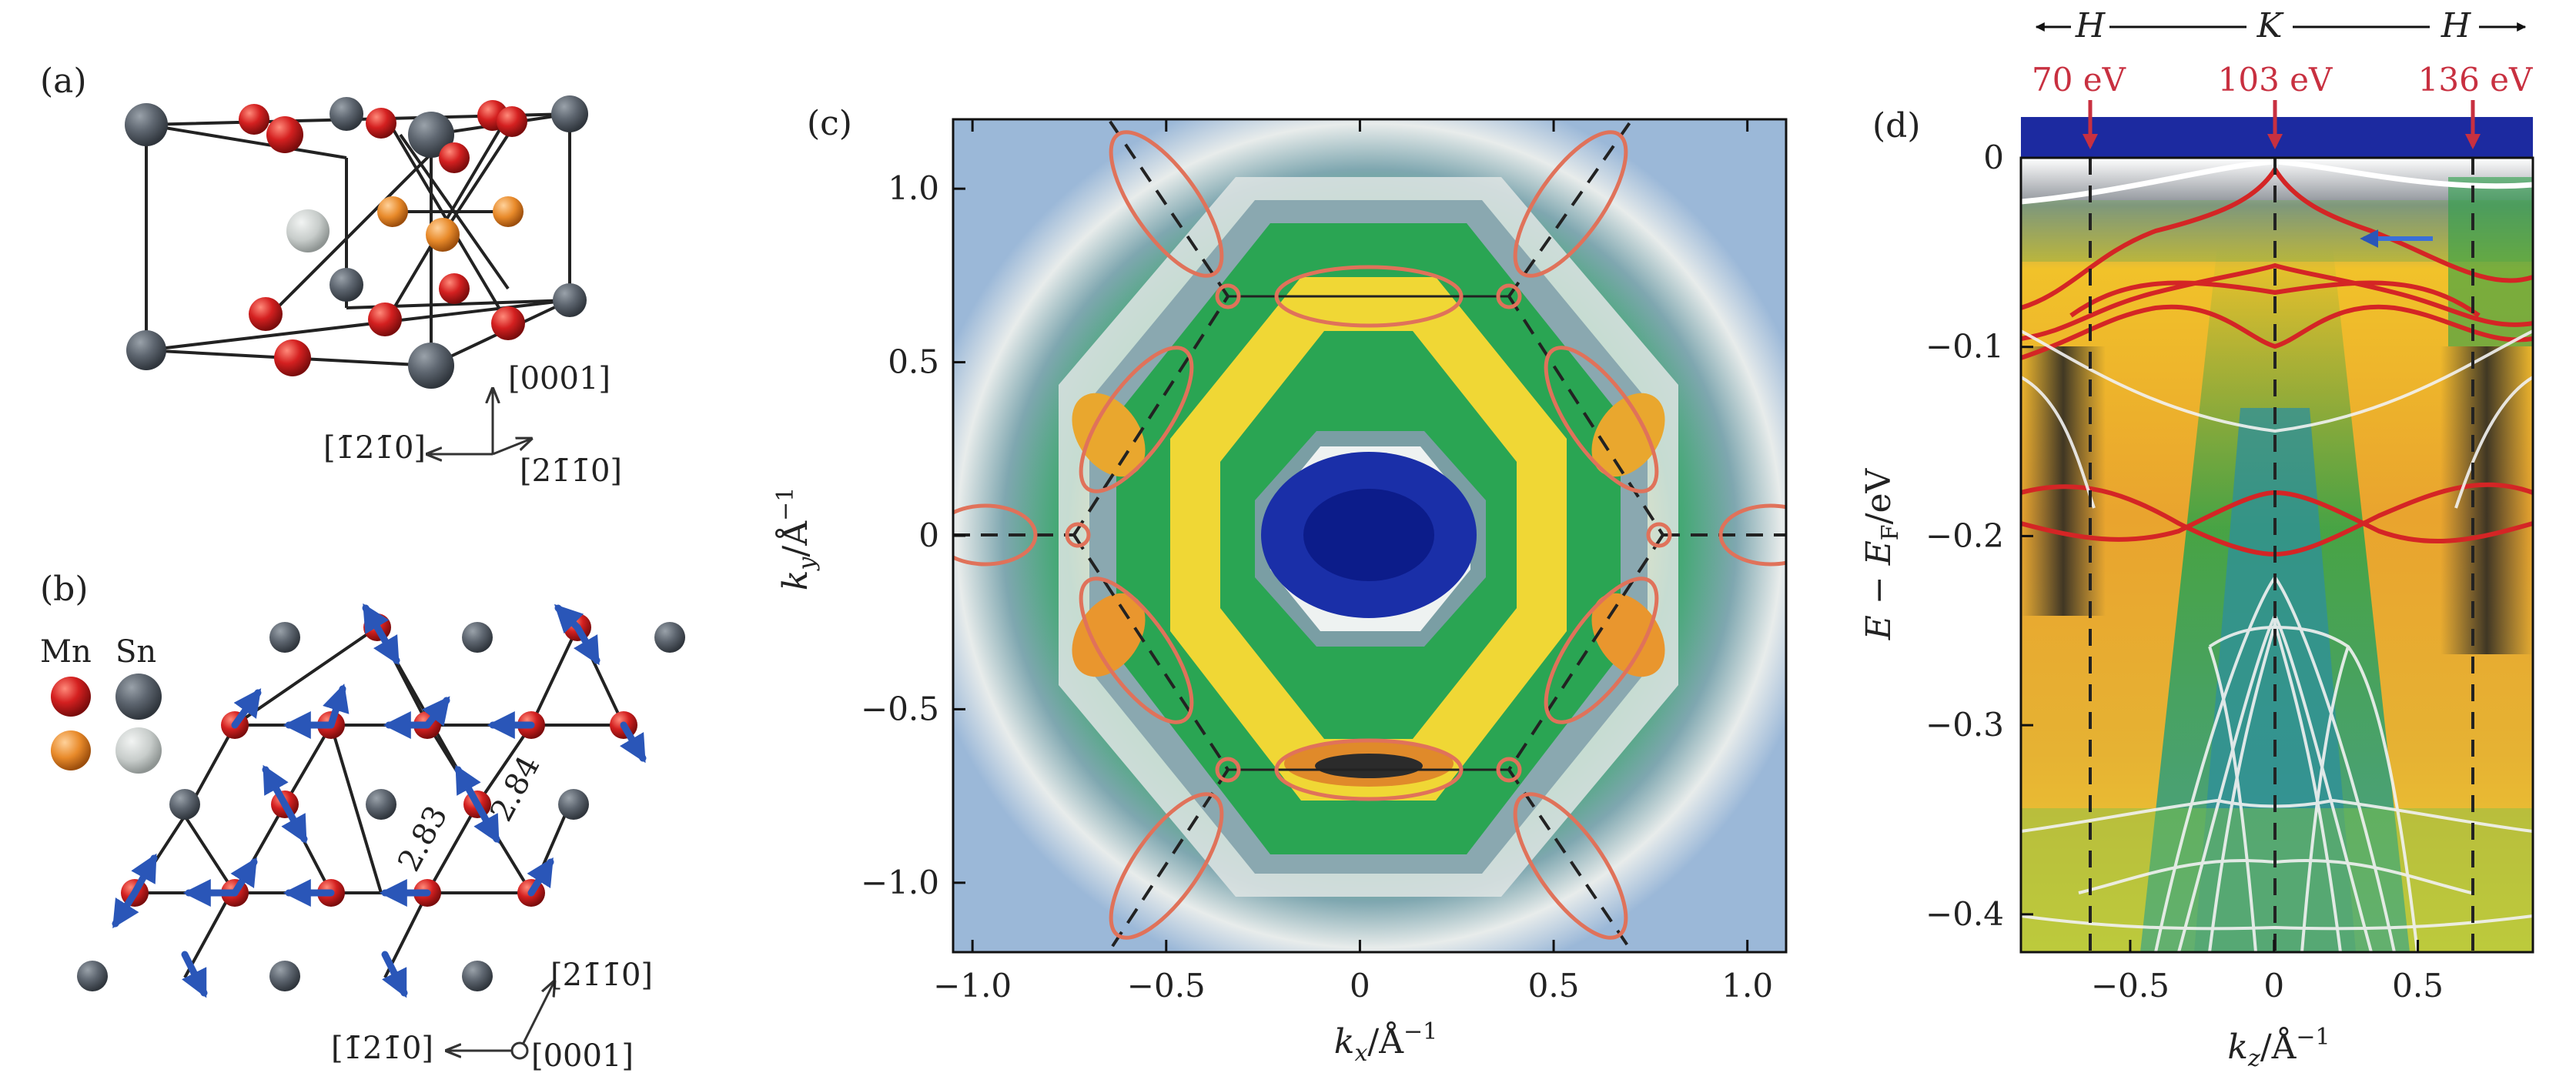  I want to click on photon-energy-136: 136 eV, so click(2475, 80).